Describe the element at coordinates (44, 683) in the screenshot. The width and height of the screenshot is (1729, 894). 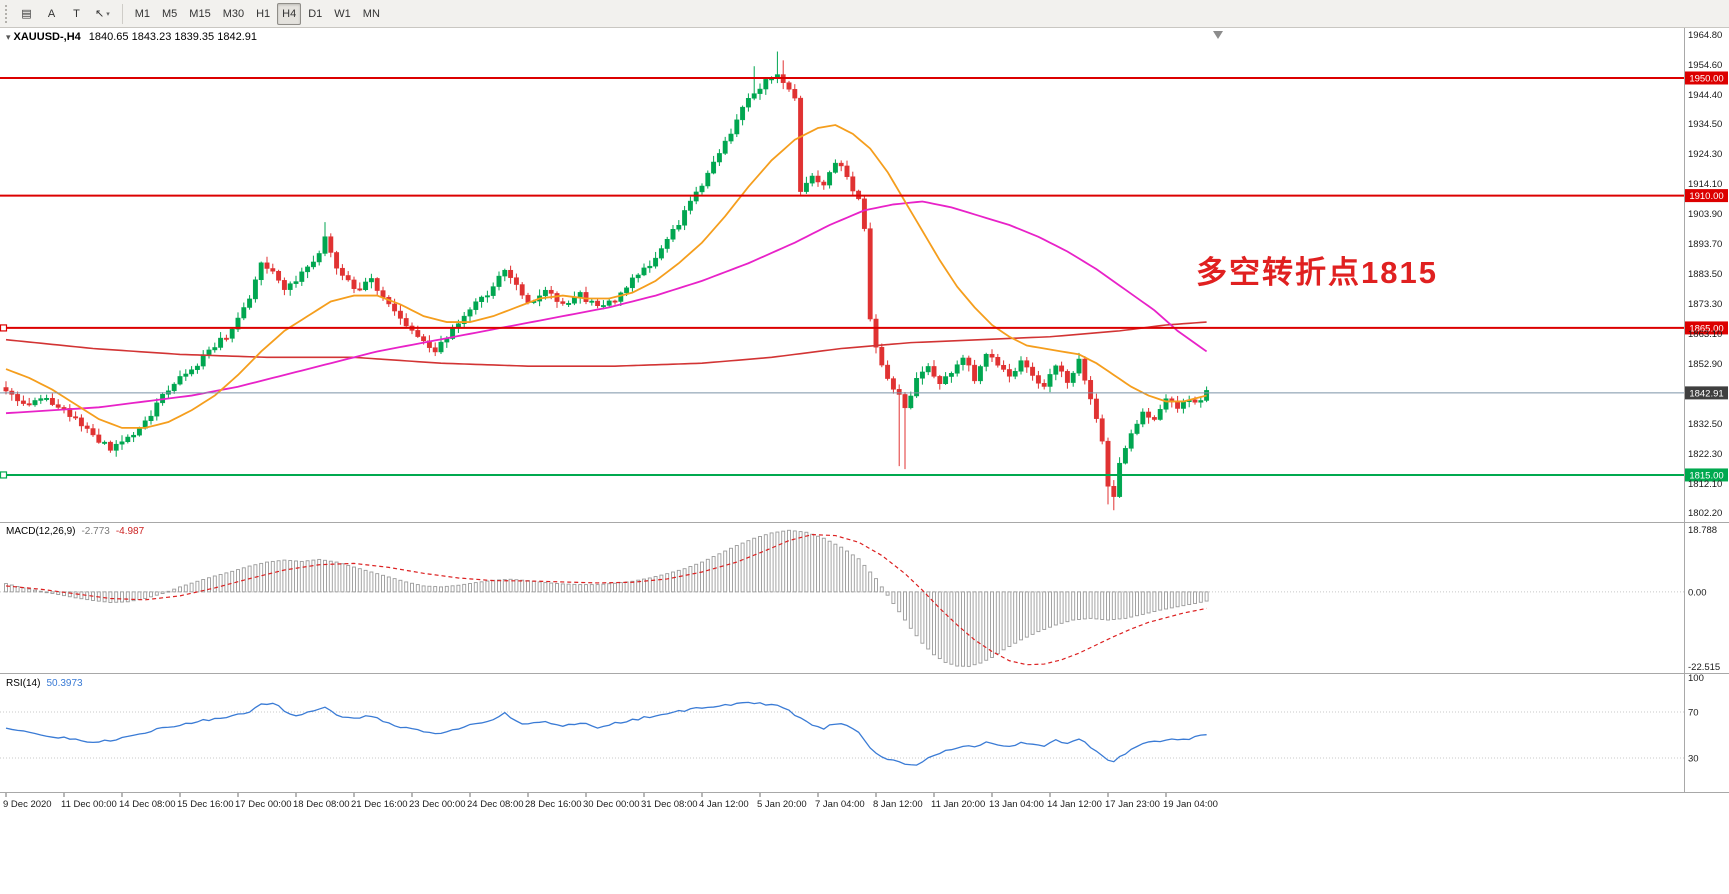
I see `rsi-indicator-label: RSI(14) 50.3973` at that location.